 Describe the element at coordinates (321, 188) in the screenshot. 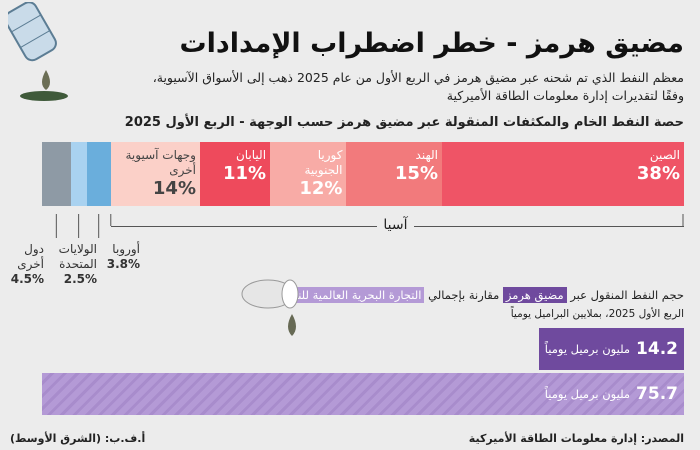

I see `segment-value: 12%` at that location.